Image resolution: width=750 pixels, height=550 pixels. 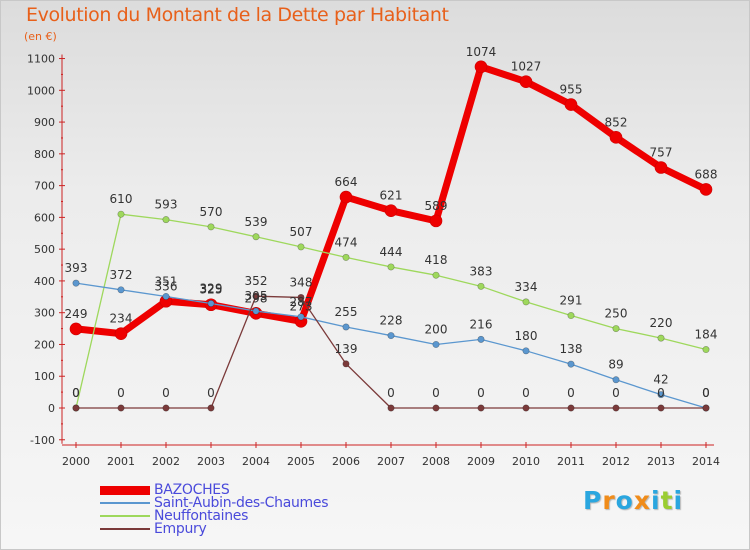 What do you see at coordinates (44, 344) in the screenshot?
I see `y-tick-label: 200` at bounding box center [44, 344].